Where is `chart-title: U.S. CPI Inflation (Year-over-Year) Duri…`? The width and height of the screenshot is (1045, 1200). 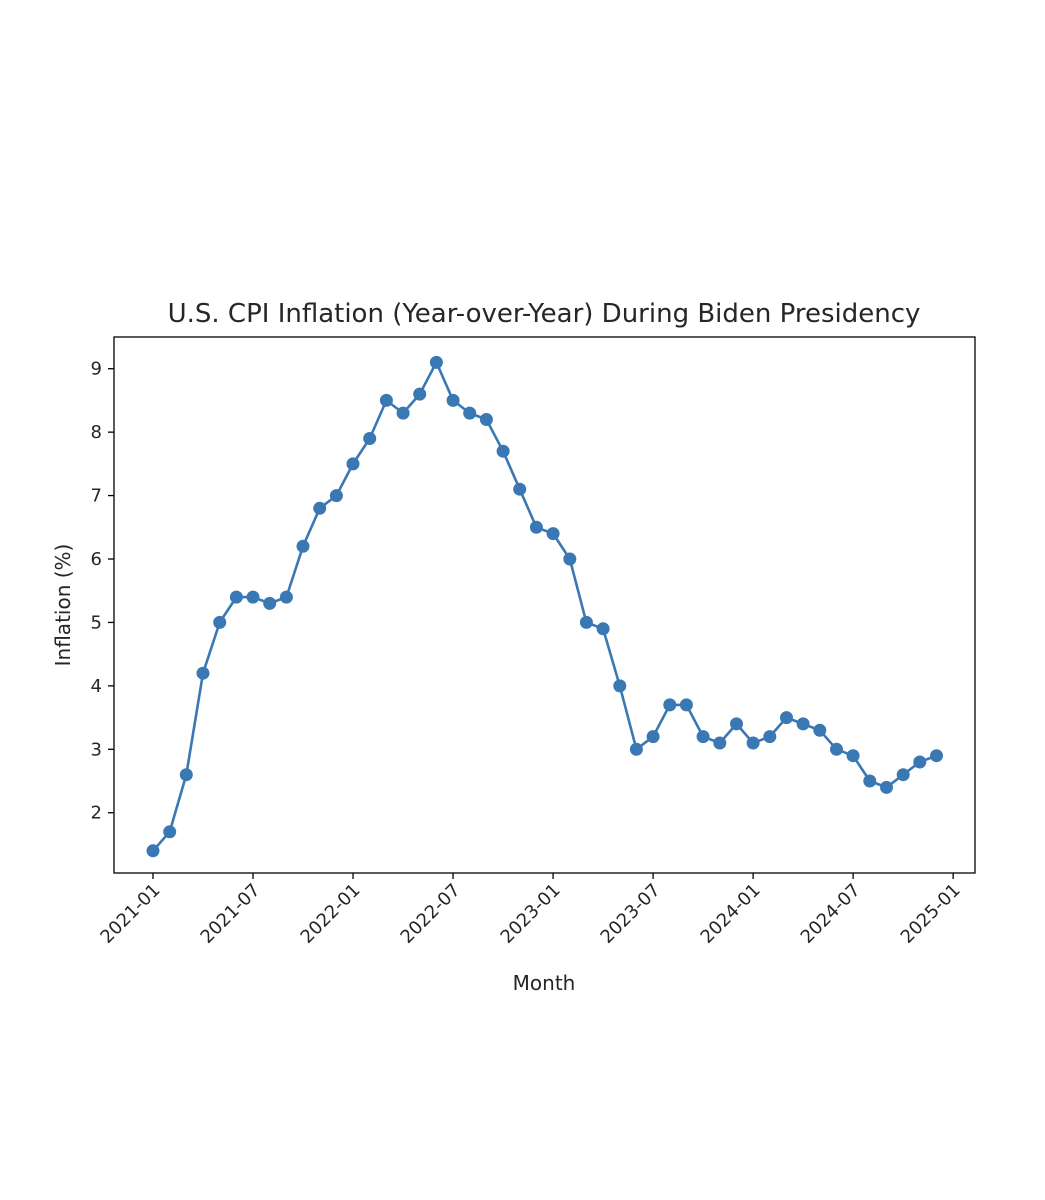
chart-title: U.S. CPI Inflation (Year-over-Year) Duri… is located at coordinates (544, 314).